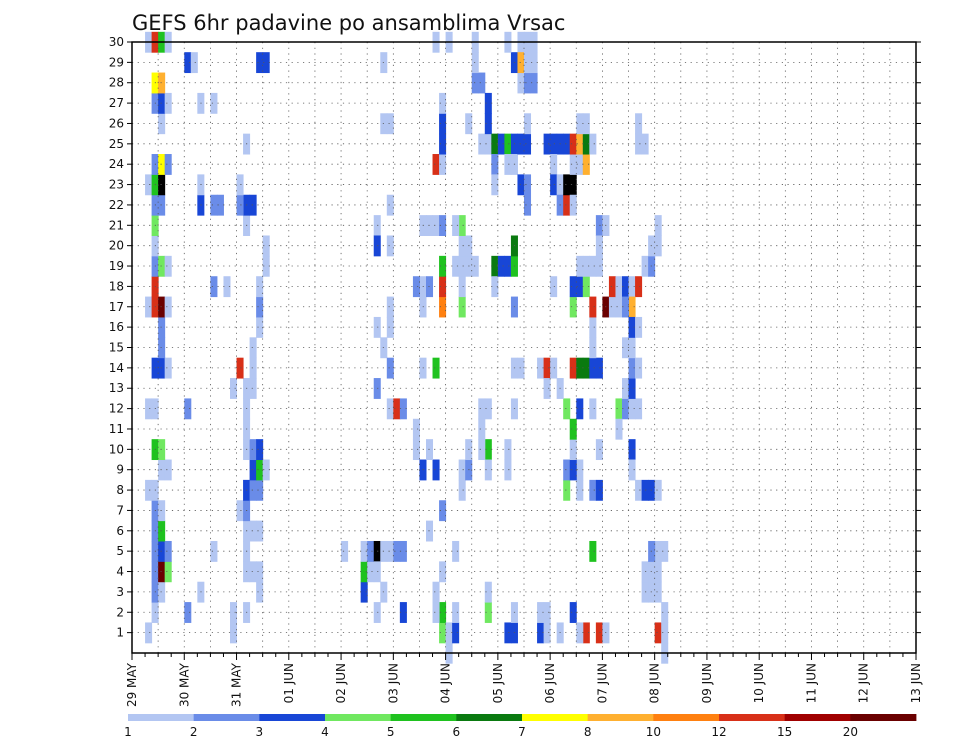 This screenshot has height=742, width=960. What do you see at coordinates (116, 123) in the screenshot?
I see `y-tick-label: 26` at bounding box center [116, 123].